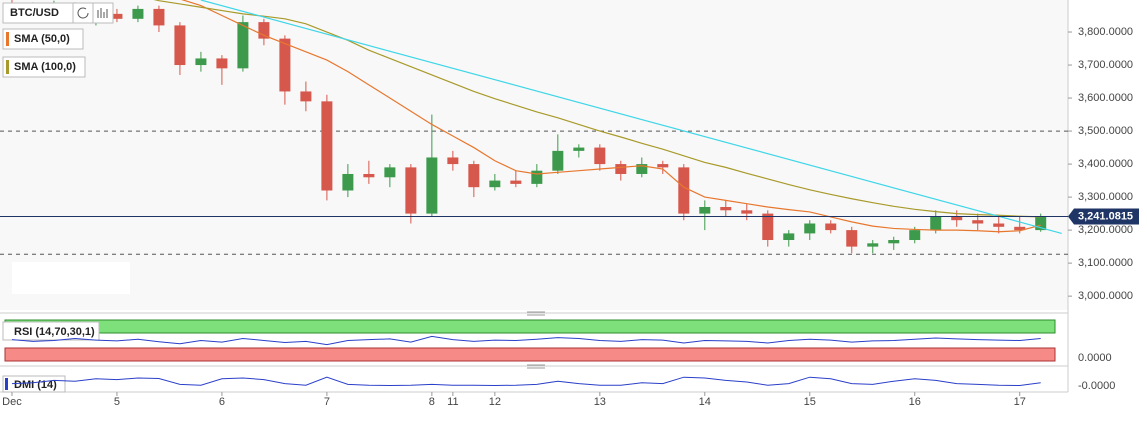  Describe the element at coordinates (1105, 197) in the screenshot. I see `y-tick-label: 3,300.0000` at that location.